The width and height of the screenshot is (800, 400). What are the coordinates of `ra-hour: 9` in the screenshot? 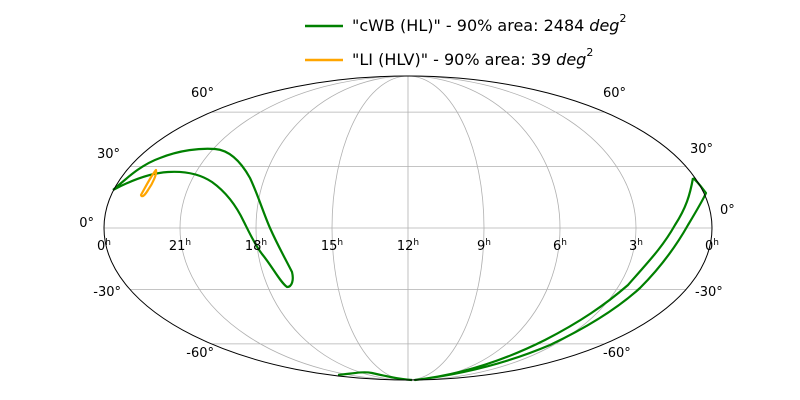 It's located at (481, 246).